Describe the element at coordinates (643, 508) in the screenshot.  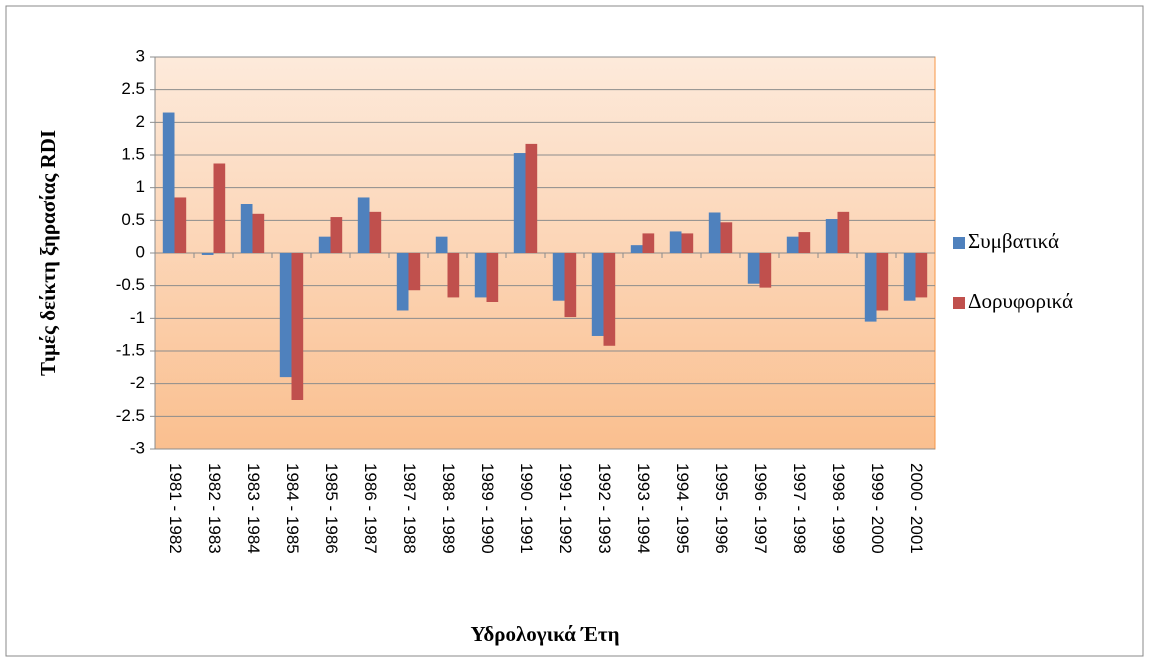
I see `x-tick-label: 1993 - 1994` at that location.